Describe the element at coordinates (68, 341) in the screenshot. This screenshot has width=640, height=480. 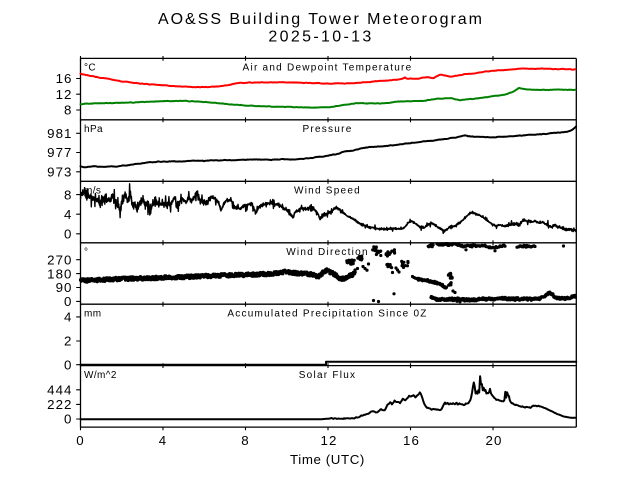
I see `svg-text: 2` at that location.